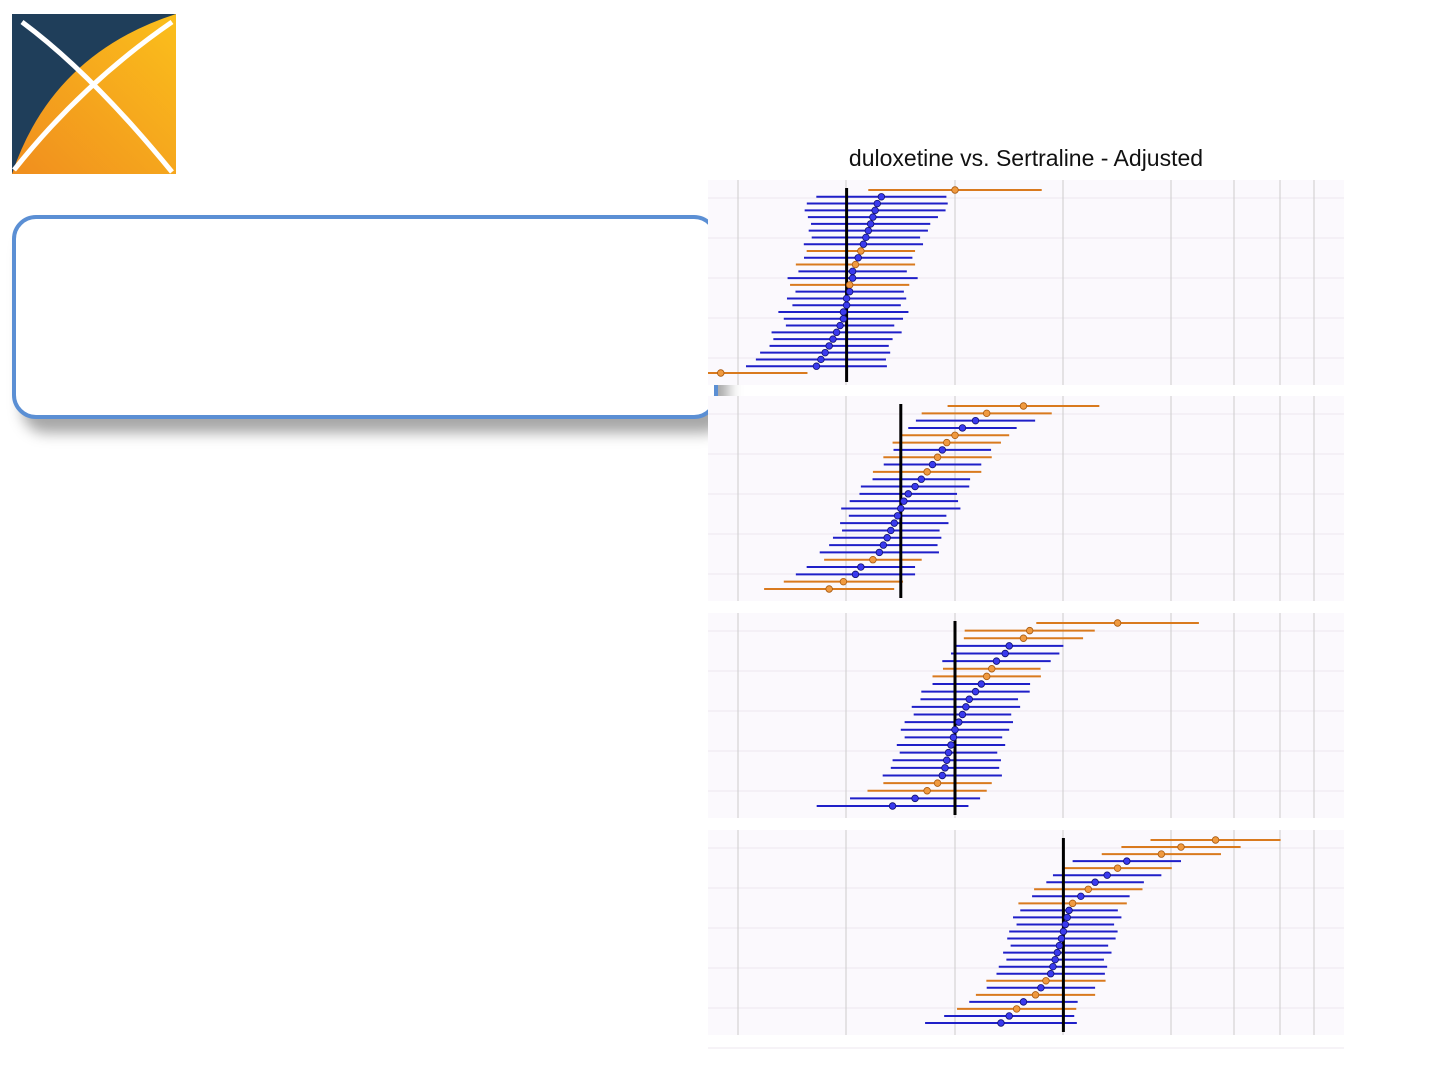 This screenshot has height=1071, width=1440. What do you see at coordinates (365, 317) in the screenshot?
I see `callout-box` at bounding box center [365, 317].